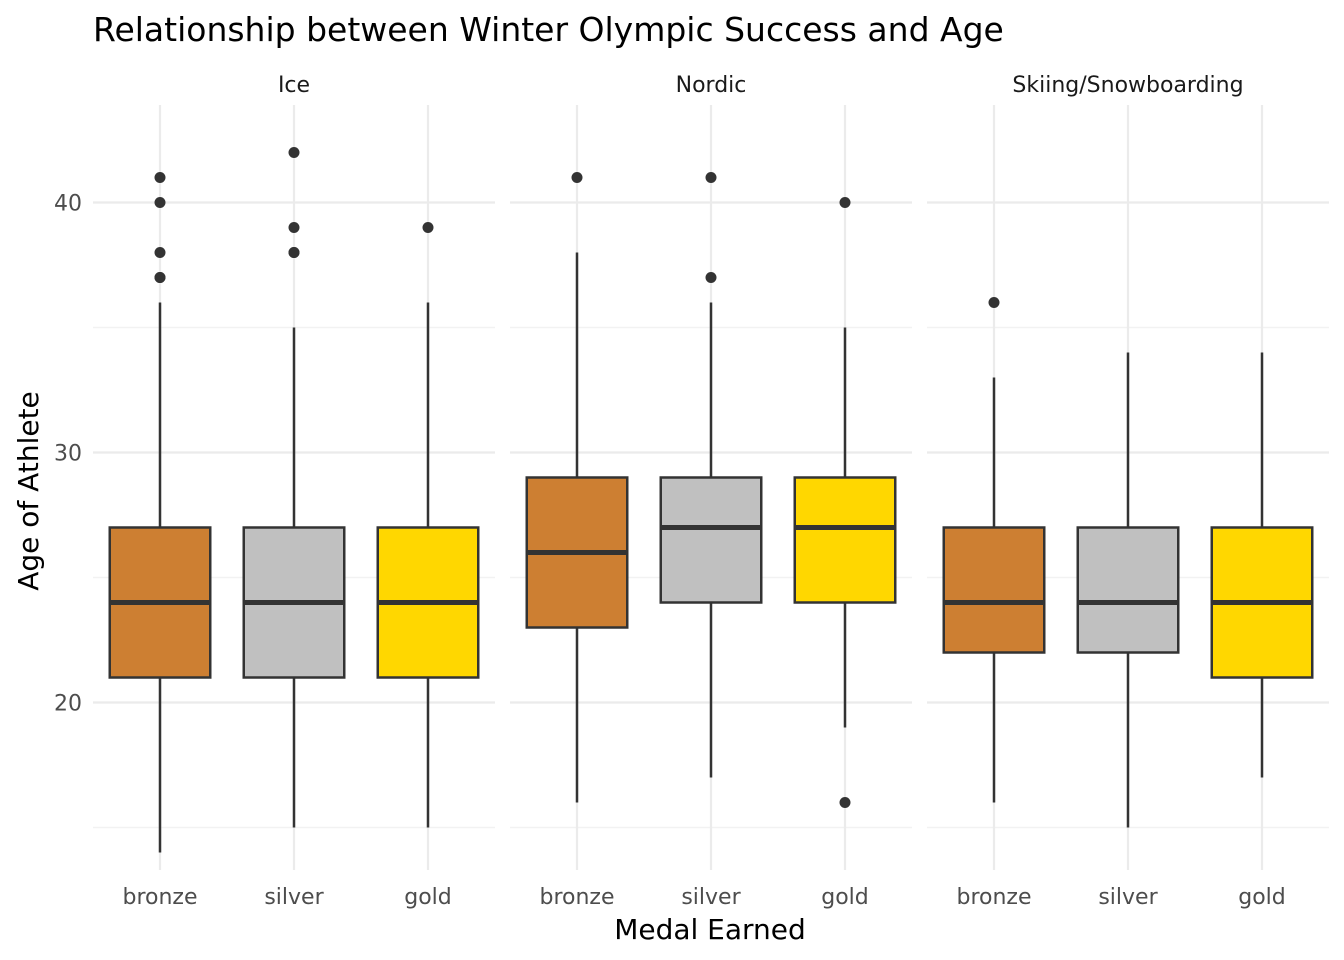  Describe the element at coordinates (1127, 85) in the screenshot. I see `strip-label: Skiing/Snowboarding` at that location.